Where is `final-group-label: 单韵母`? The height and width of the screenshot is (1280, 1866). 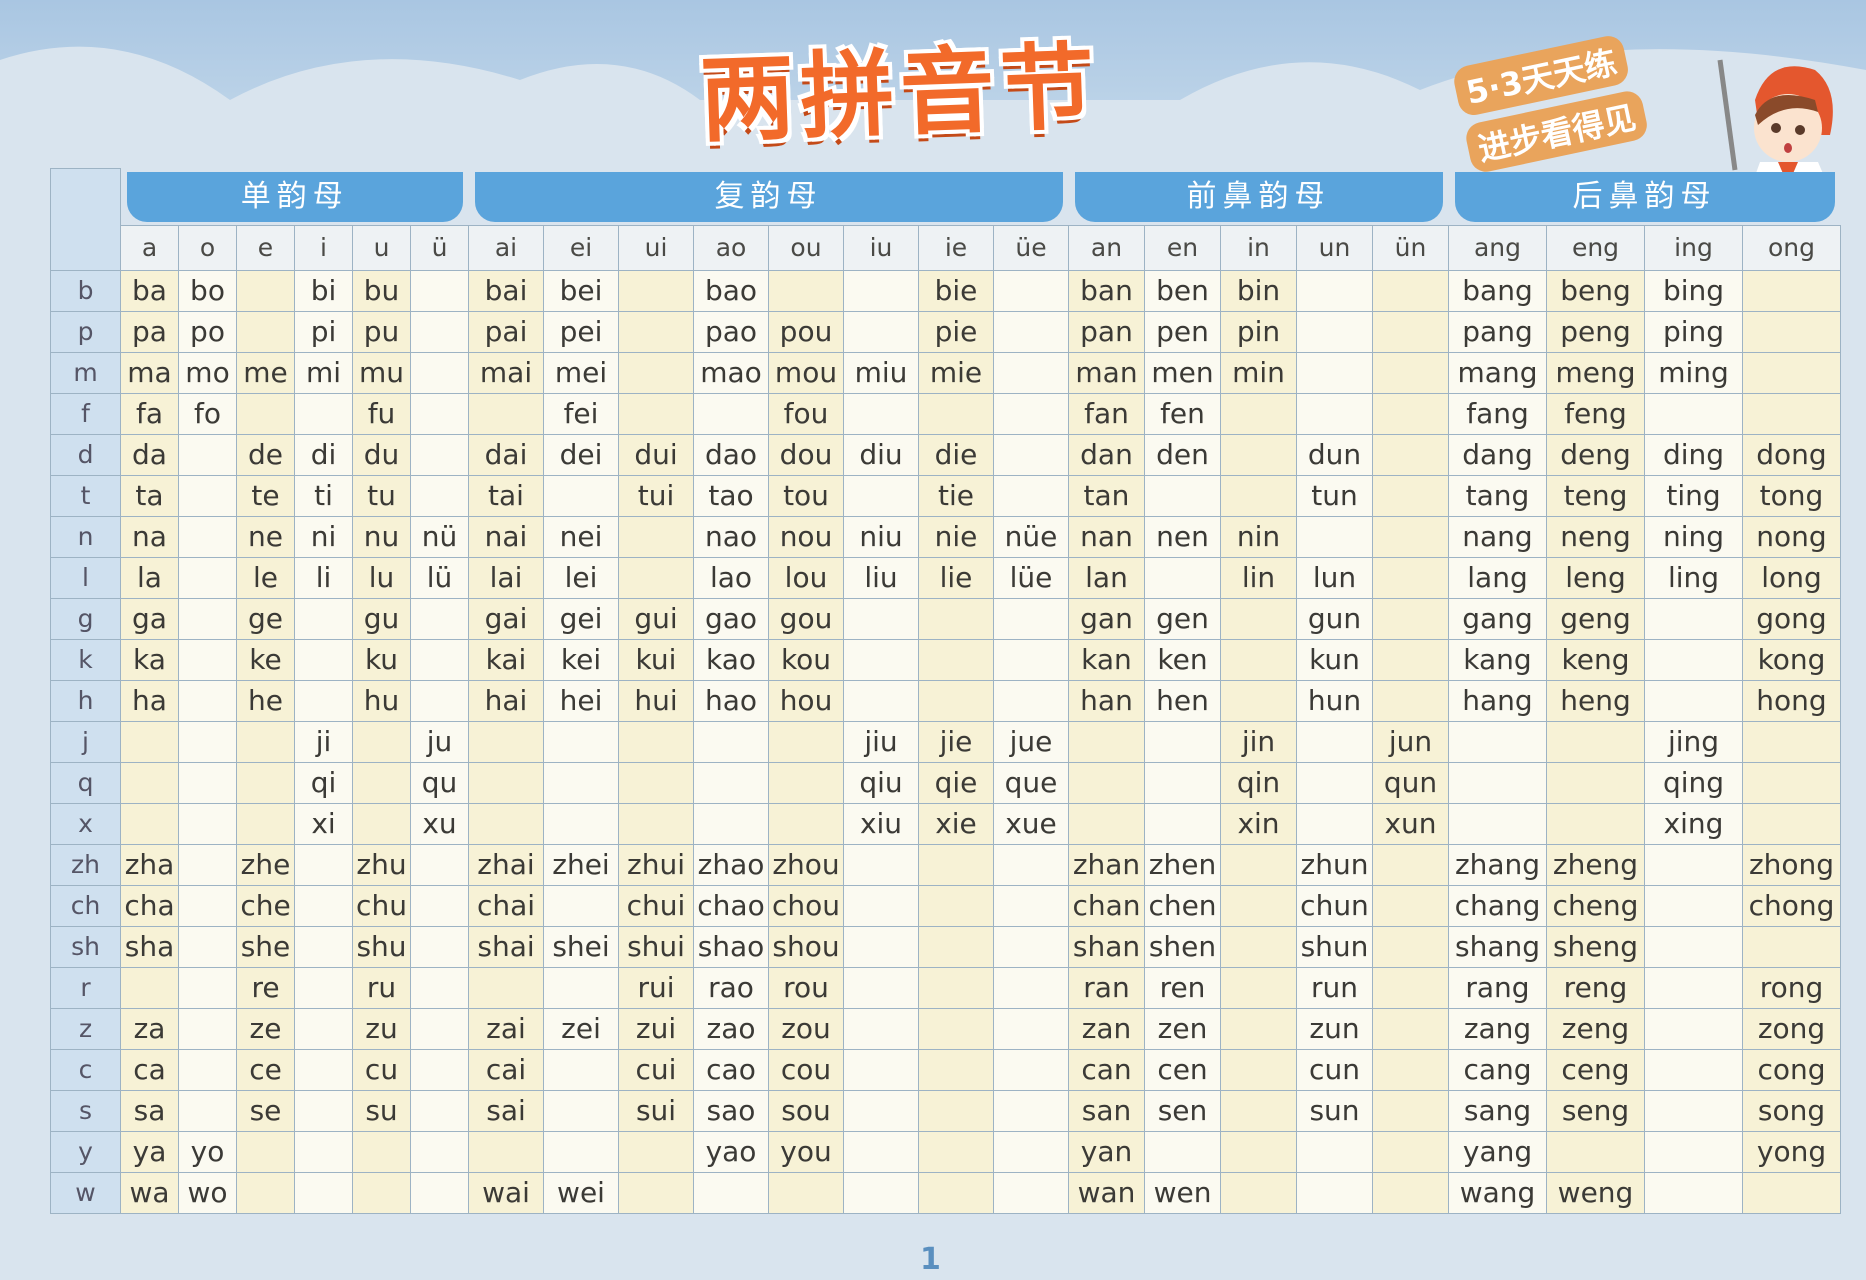
final-group-label: 单韵母 is located at coordinates (295, 196).